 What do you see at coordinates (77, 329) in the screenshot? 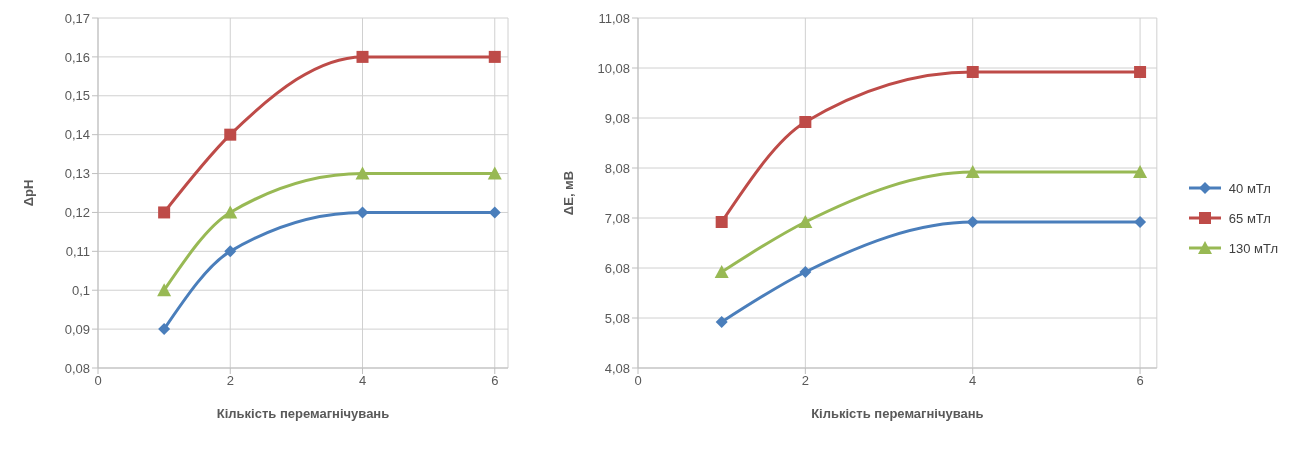
I see `y-tick-label: 0,09` at bounding box center [77, 329].